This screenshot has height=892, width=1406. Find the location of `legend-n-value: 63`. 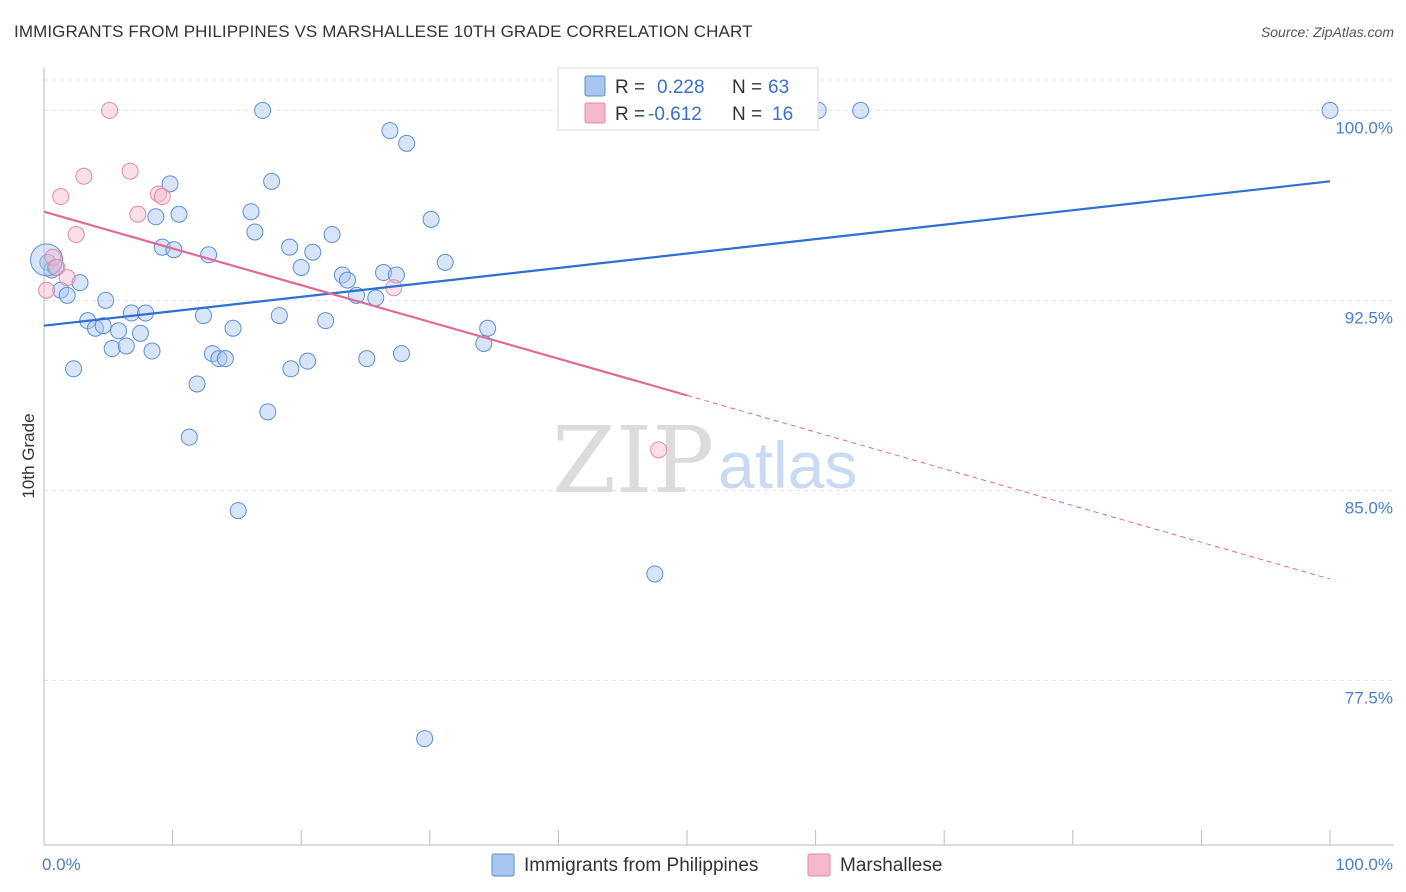

legend-n-value: 63 is located at coordinates (778, 87).